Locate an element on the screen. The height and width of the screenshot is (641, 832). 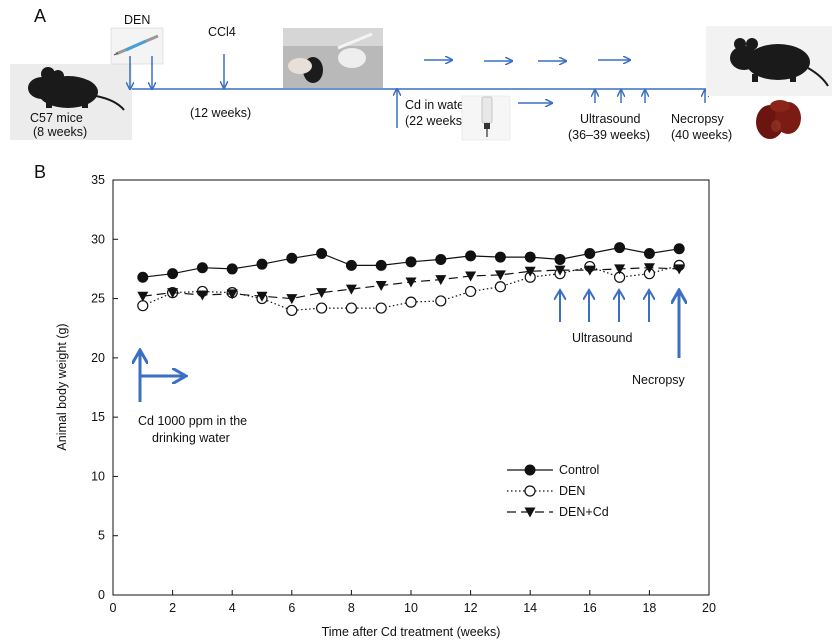
legend-label: DEN+Cd is located at coordinates (584, 512).